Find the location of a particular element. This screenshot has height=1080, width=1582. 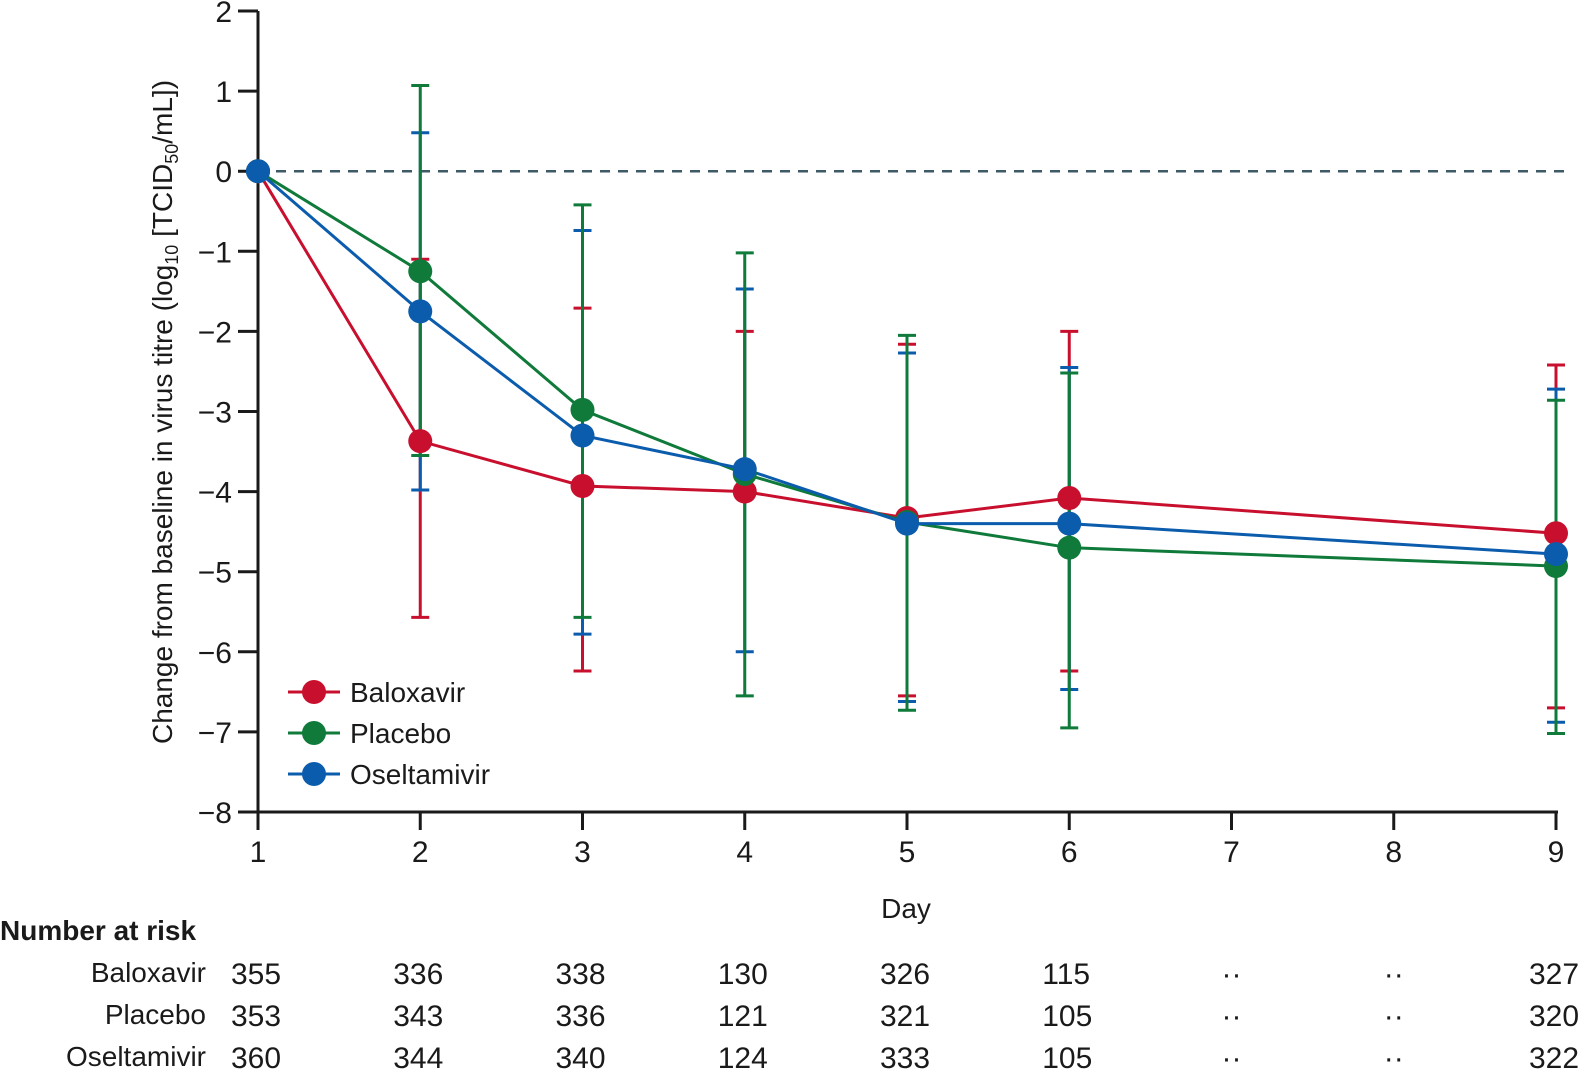

risk-value: 121 is located at coordinates (743, 1016).